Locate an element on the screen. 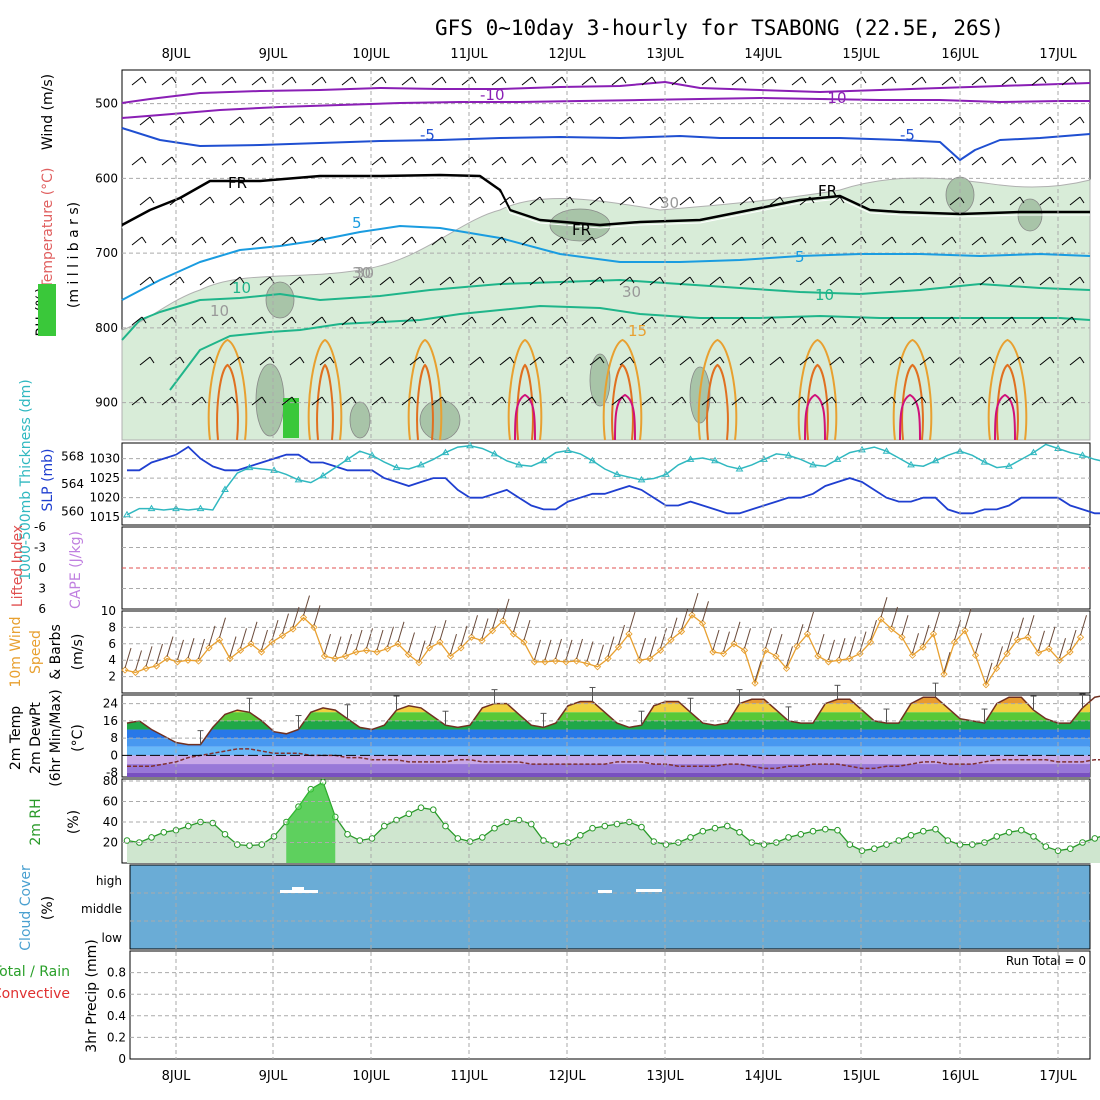 The height and width of the screenshot is (1100, 1100). pressure-axis-label: (m i l l i b a r s) is located at coordinates (74, 255).